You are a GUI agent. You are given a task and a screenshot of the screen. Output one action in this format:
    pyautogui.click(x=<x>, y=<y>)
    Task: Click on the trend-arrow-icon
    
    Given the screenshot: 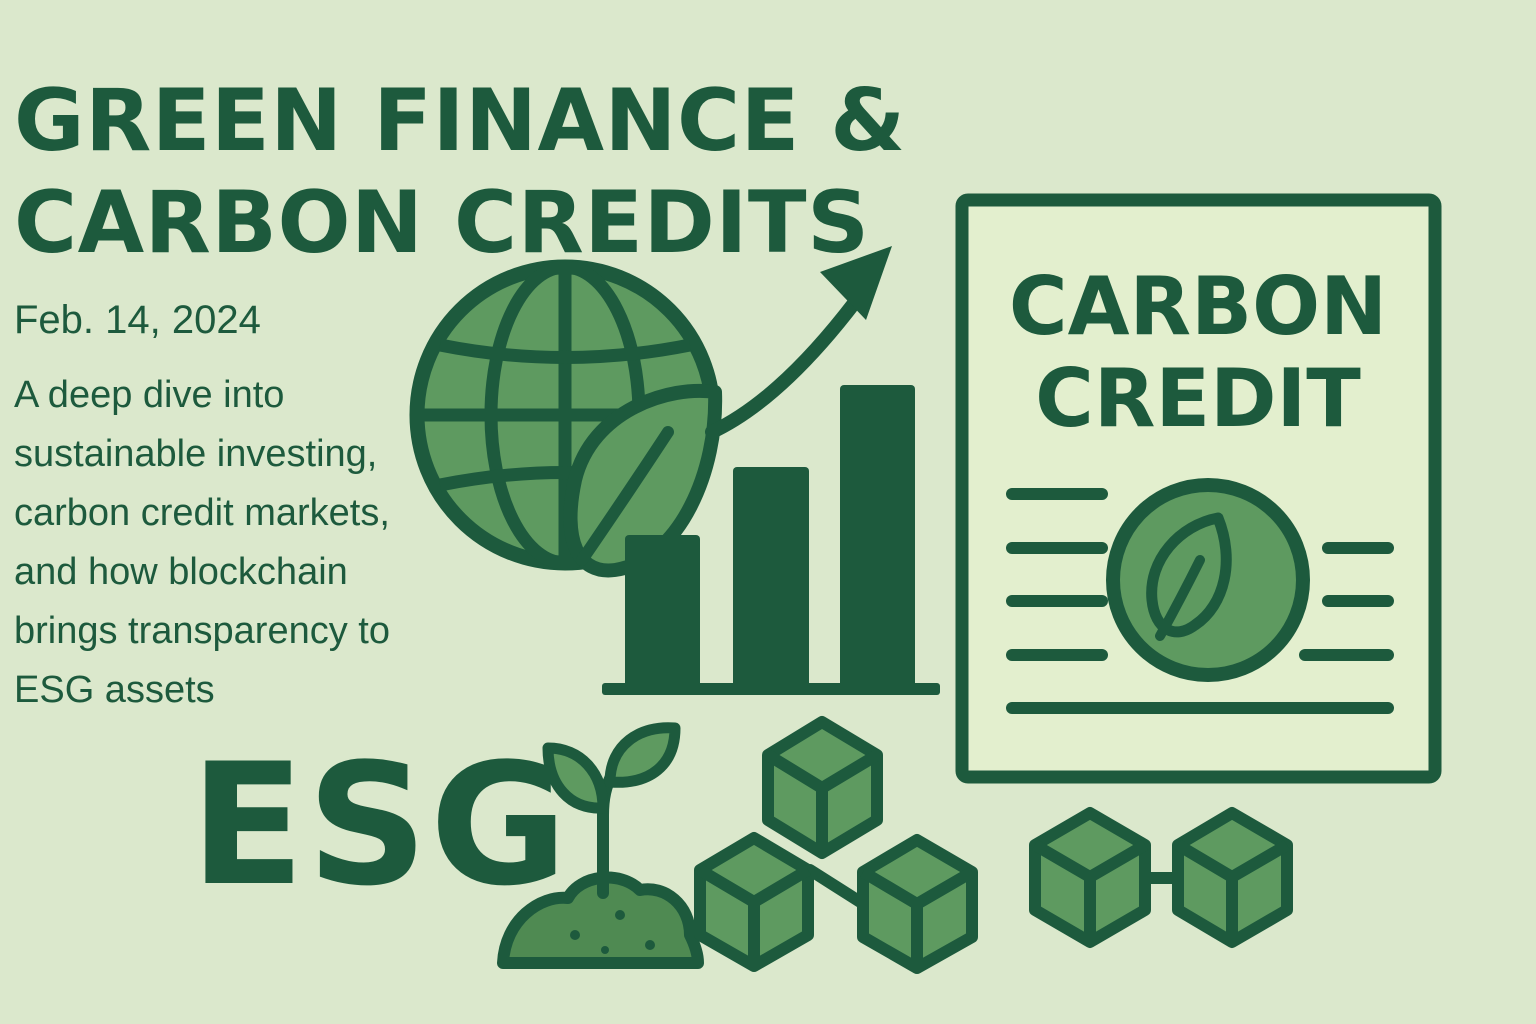 What is the action you would take?
    pyautogui.click(x=798, y=342)
    